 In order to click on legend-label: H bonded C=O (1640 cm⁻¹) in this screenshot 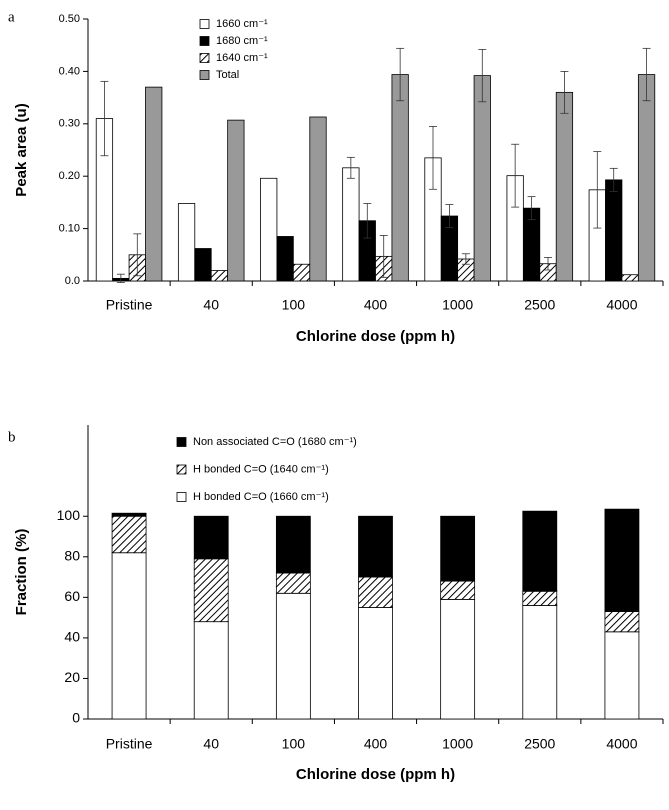, I will do `click(261, 469)`.